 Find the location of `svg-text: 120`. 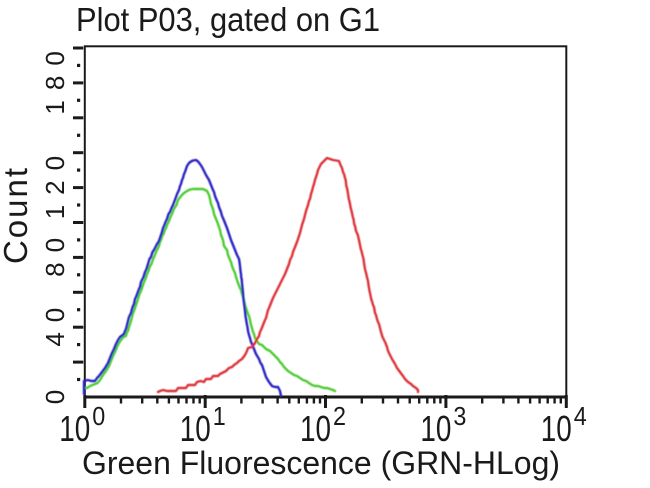

svg-text: 120 is located at coordinates (55, 182).